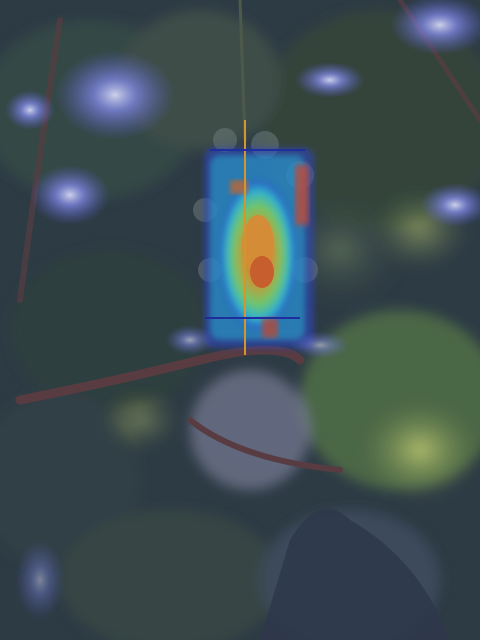 Image resolution: width=480 pixels, height=640 pixels. Describe the element at coordinates (259, 237) in the screenshot. I see `heatmap` at that location.